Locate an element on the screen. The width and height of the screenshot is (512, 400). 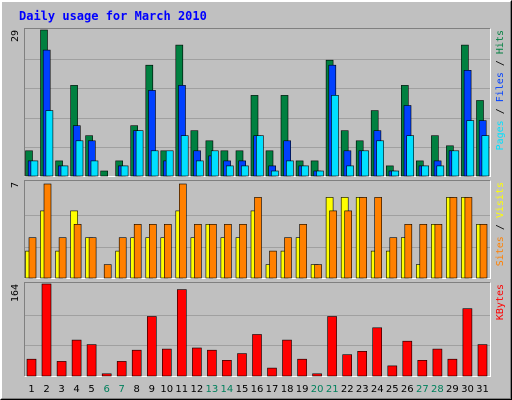
chart-title: Daily usage for March 2010 is located at coordinates (113, 16).